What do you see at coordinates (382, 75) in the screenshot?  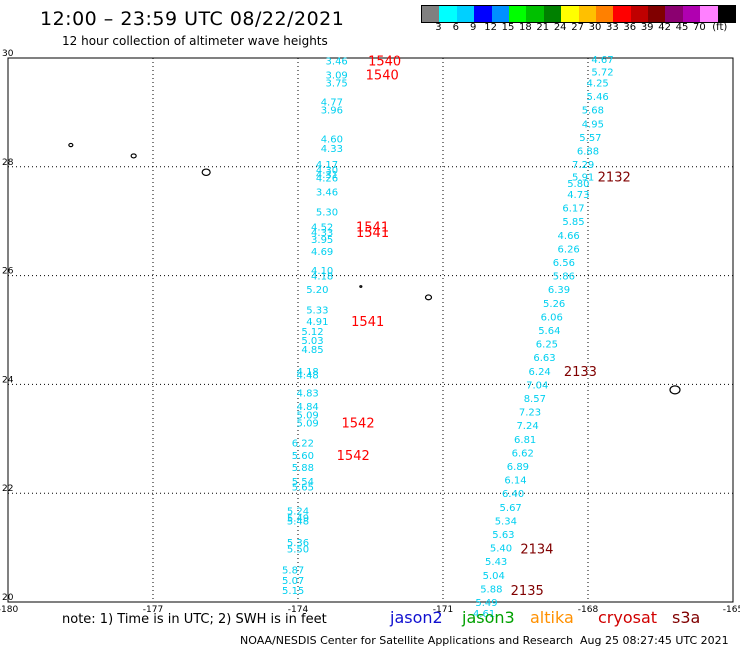 I see `orbit-number-label: 1540` at bounding box center [382, 75].